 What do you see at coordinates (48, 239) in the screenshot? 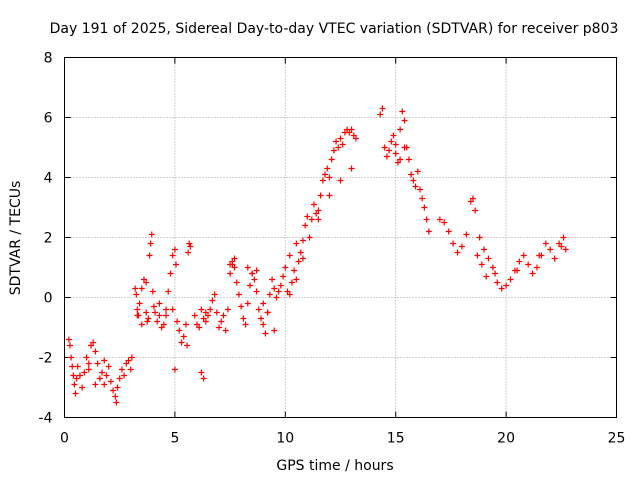
I see `y-tick-label: 2` at bounding box center [48, 239].